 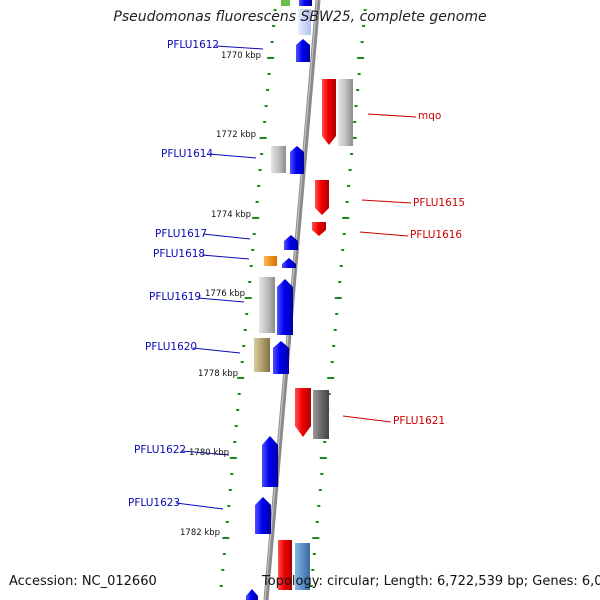 What do you see at coordinates (429, 268) in the screenshot?
I see `gene-labels-right: mqo PFLU1615 PFLU1616 PFLU1621` at bounding box center [429, 268].